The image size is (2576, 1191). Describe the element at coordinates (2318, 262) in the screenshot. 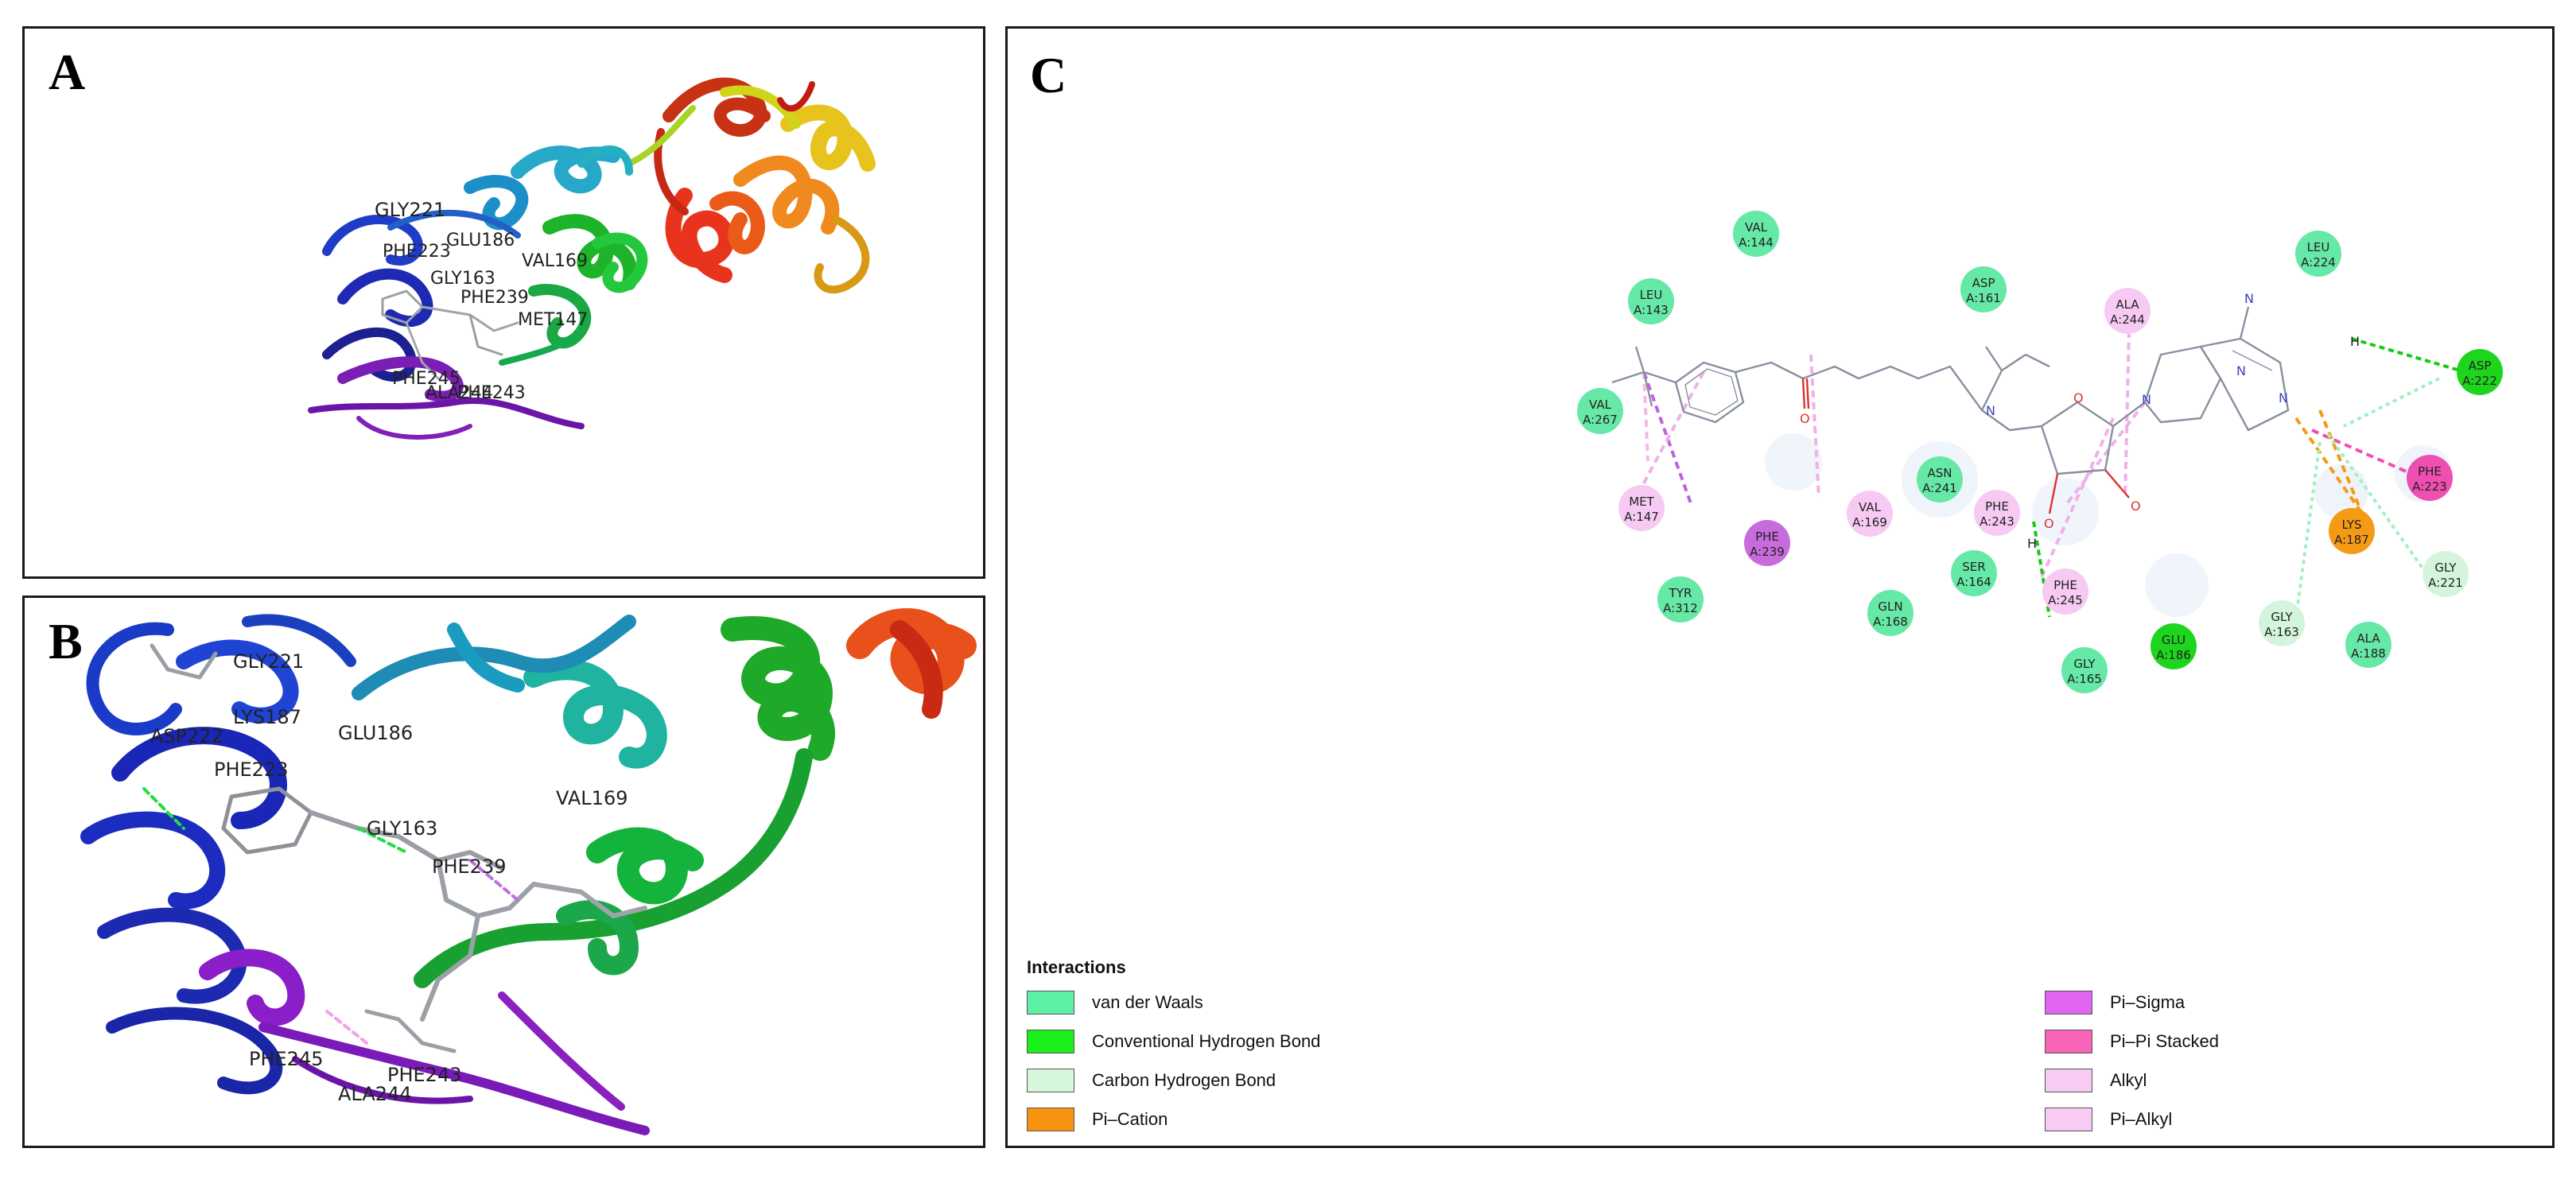

I see `residue-number: A:224` at that location.